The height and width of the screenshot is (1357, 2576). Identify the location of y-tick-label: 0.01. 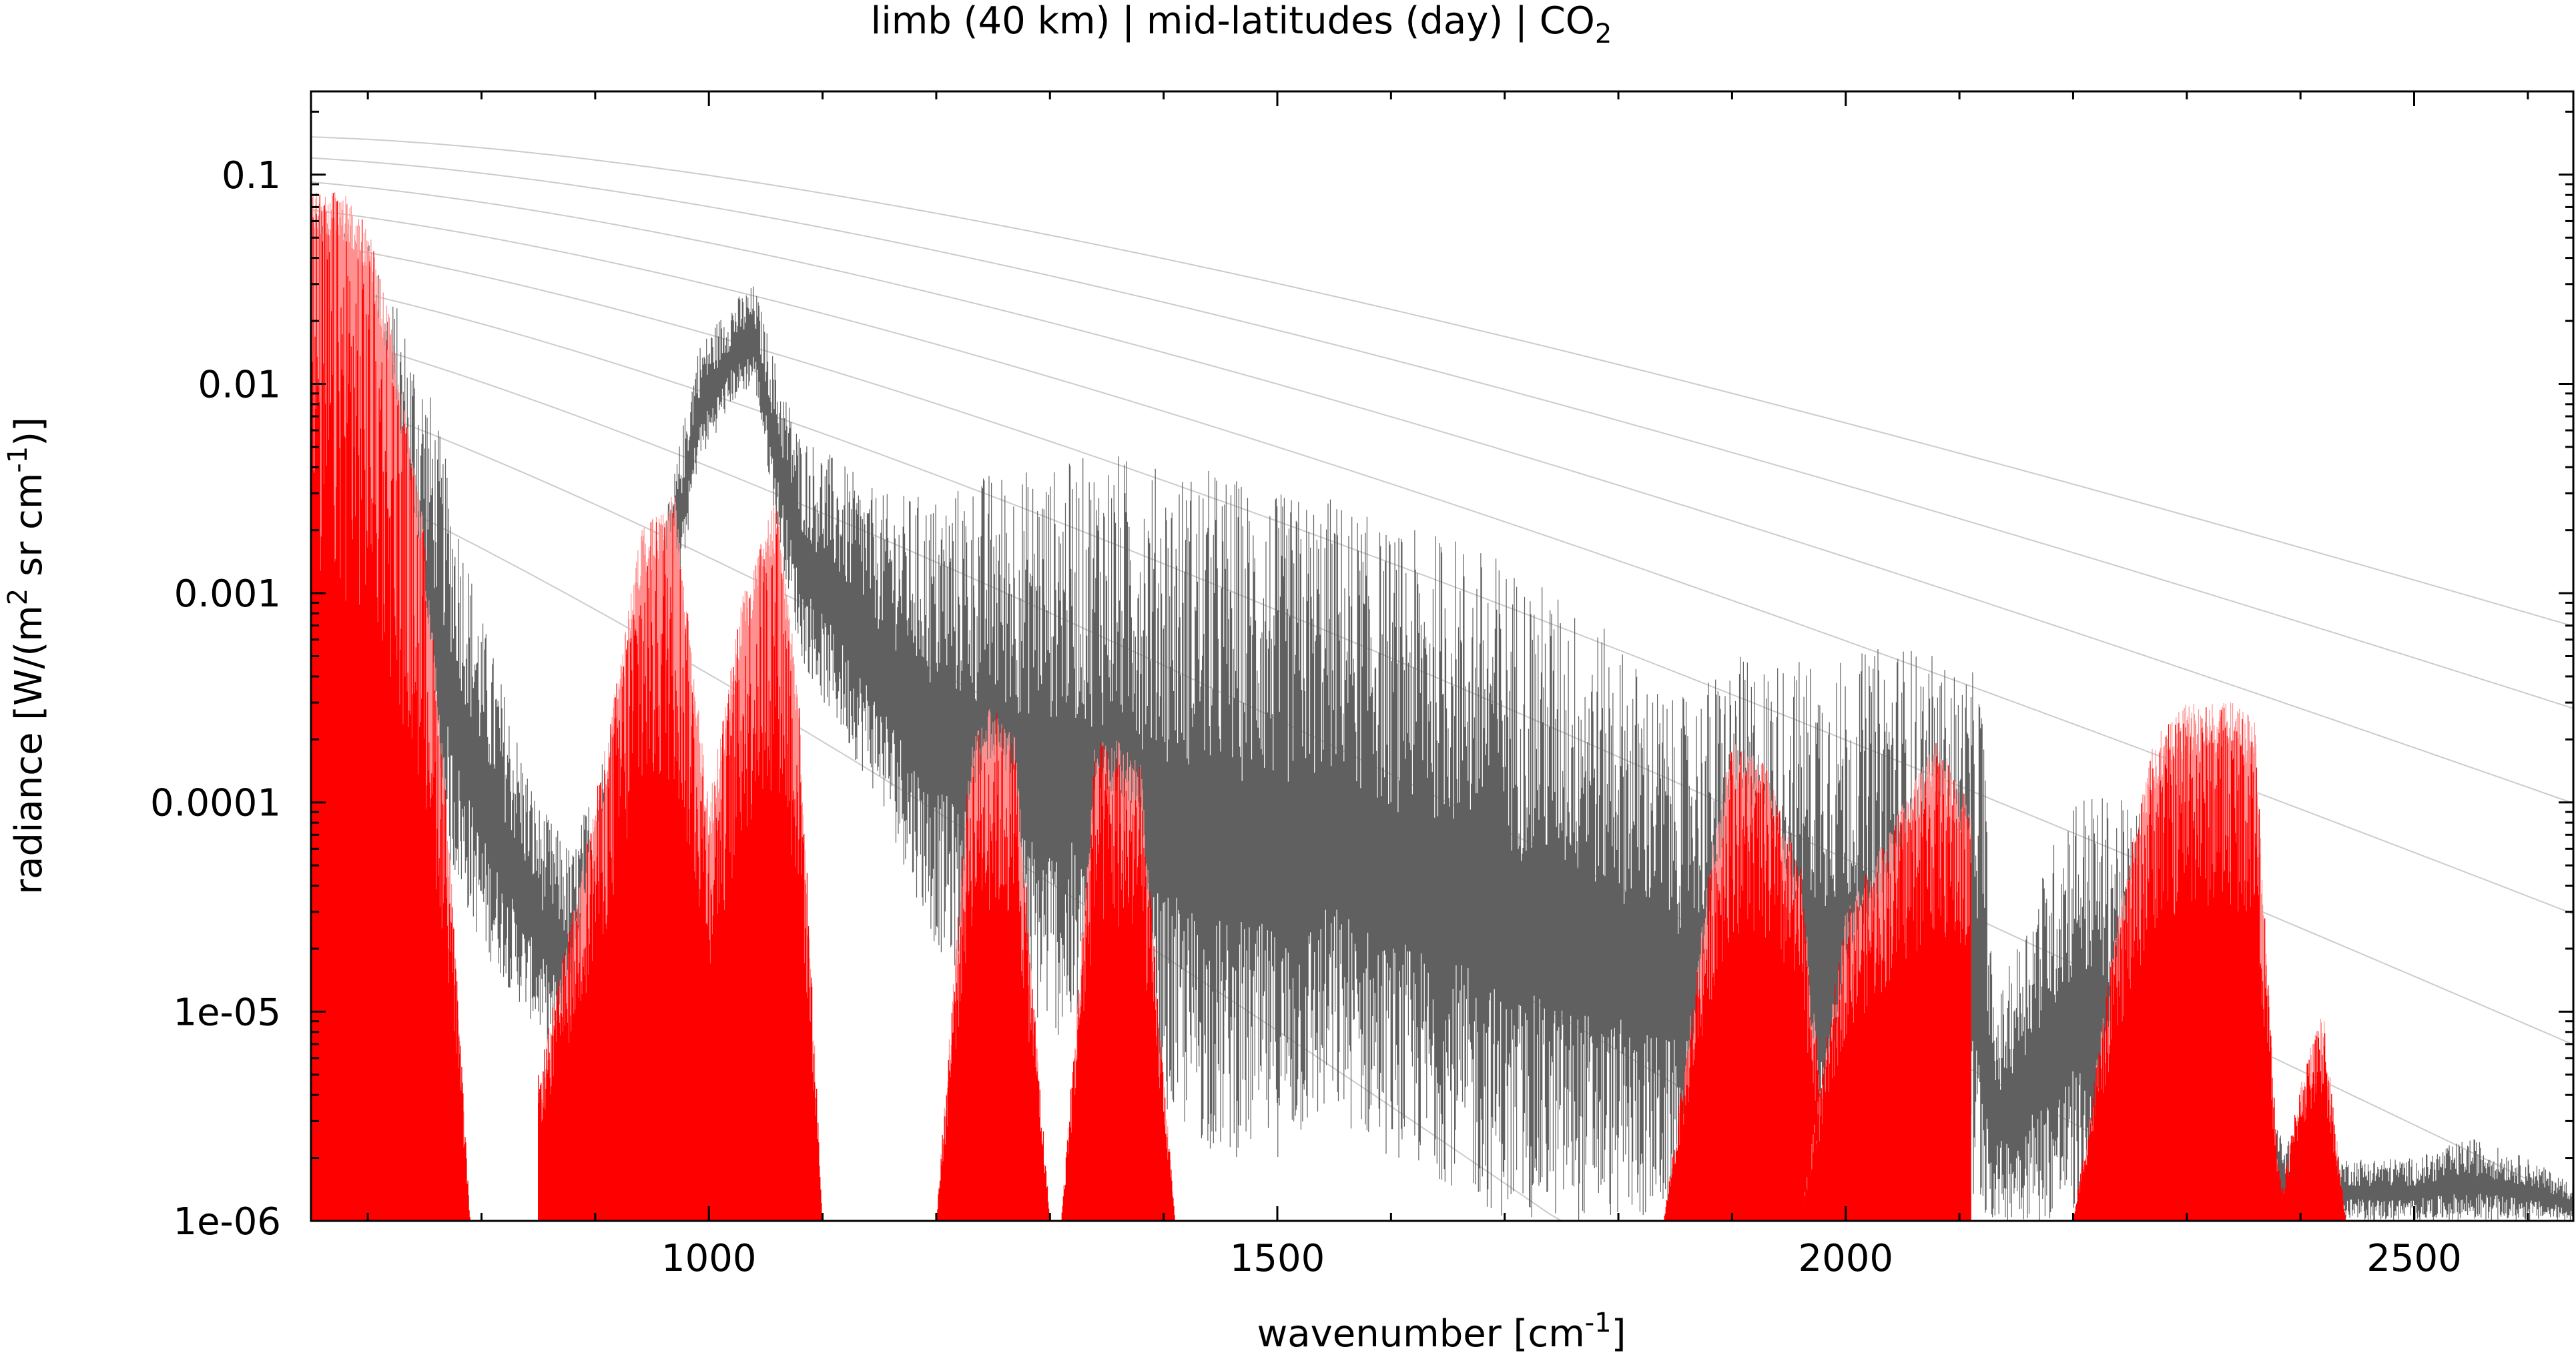
(239, 384).